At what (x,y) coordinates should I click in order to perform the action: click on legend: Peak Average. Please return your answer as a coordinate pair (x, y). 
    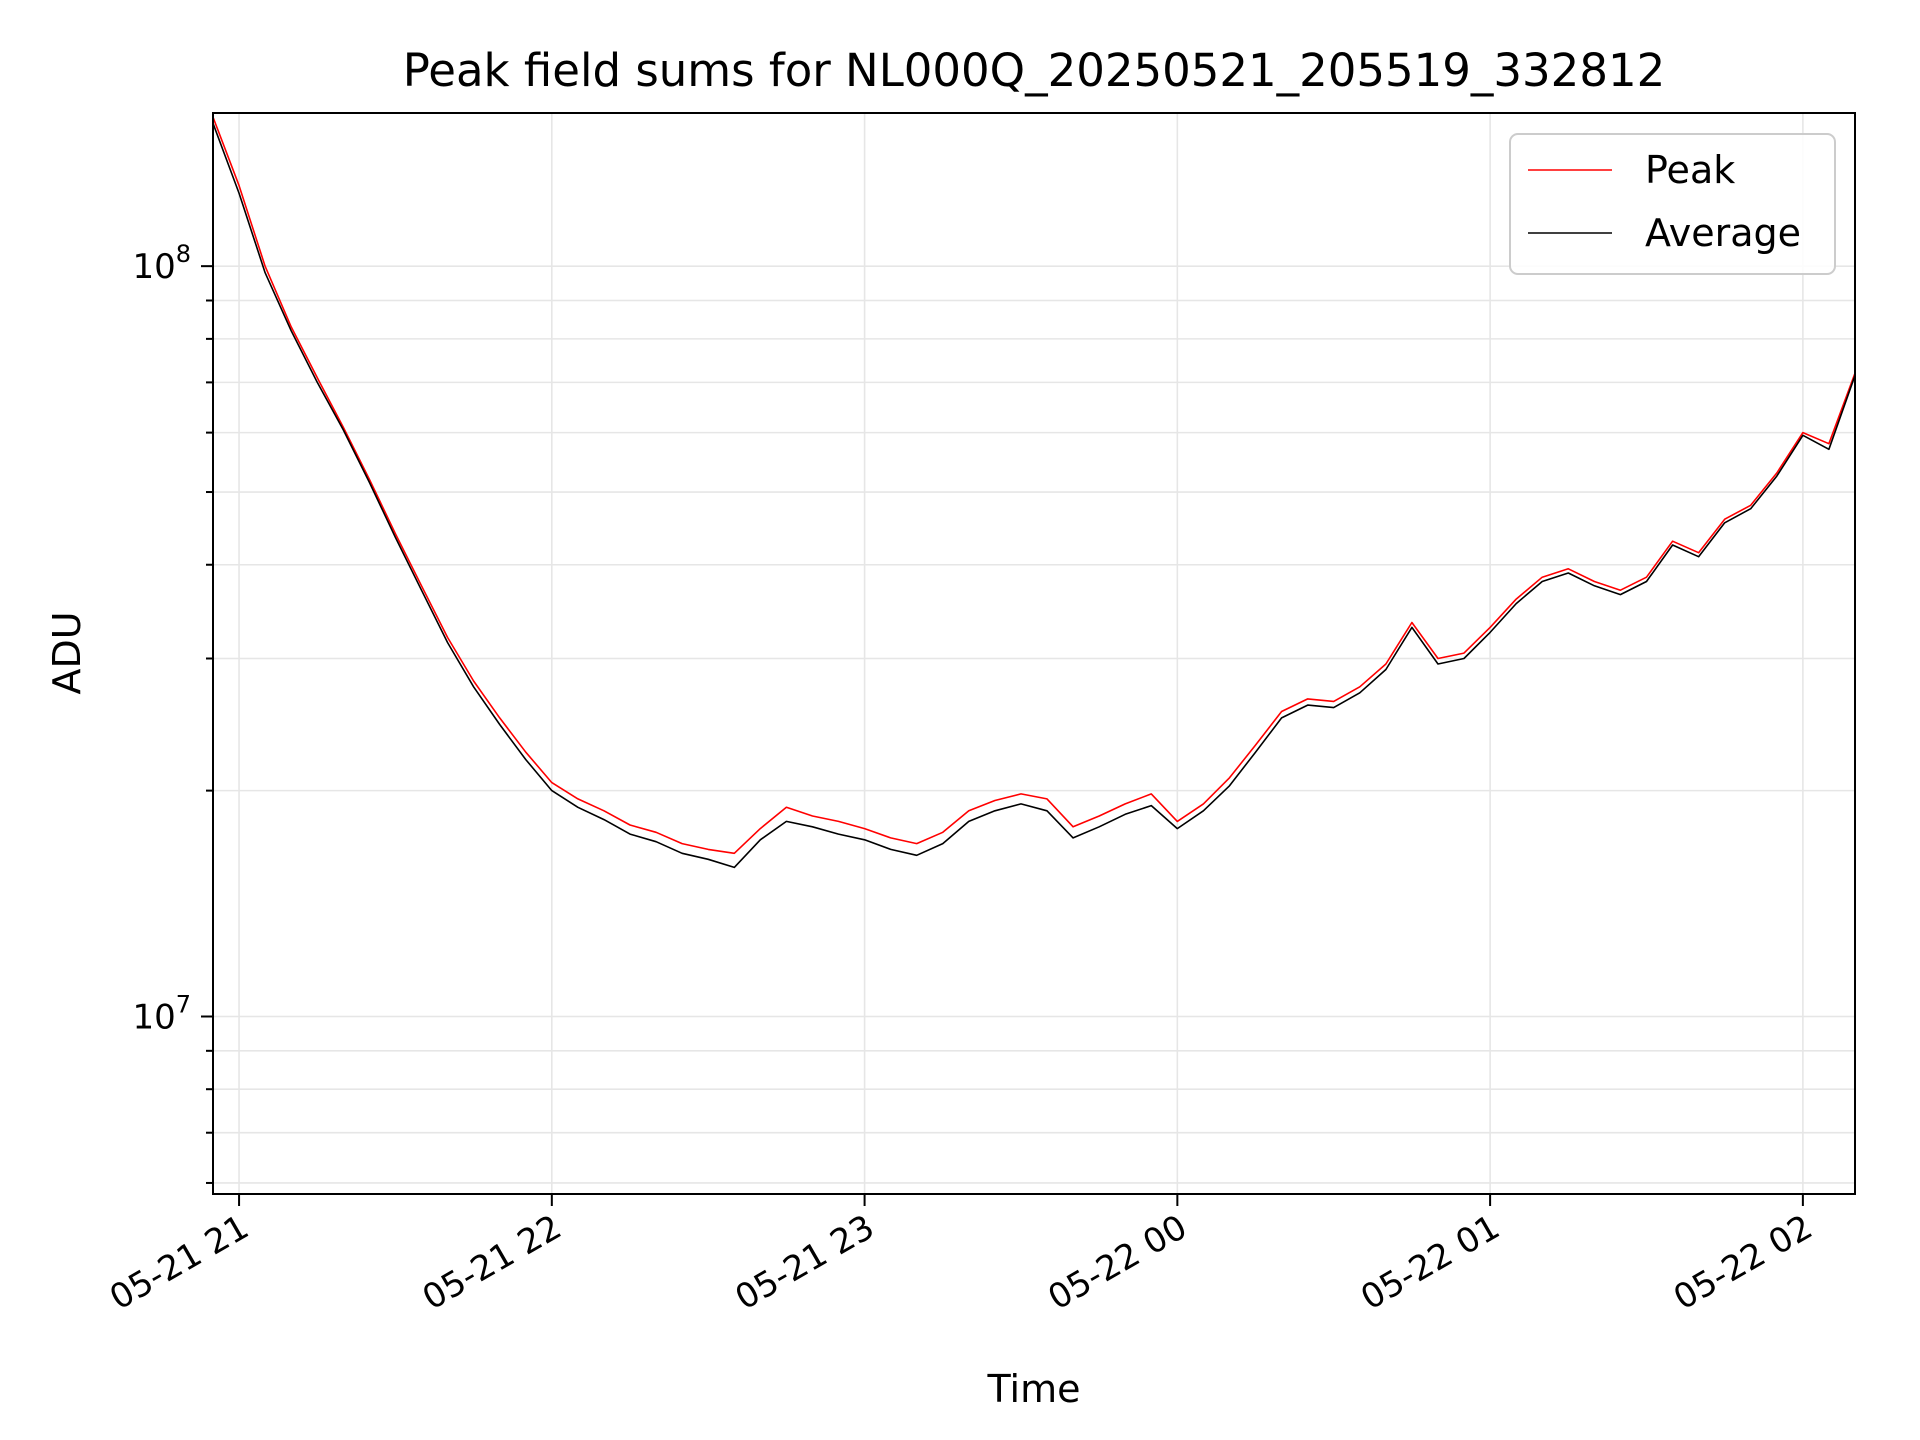
    Looking at the image, I should click on (1672, 204).